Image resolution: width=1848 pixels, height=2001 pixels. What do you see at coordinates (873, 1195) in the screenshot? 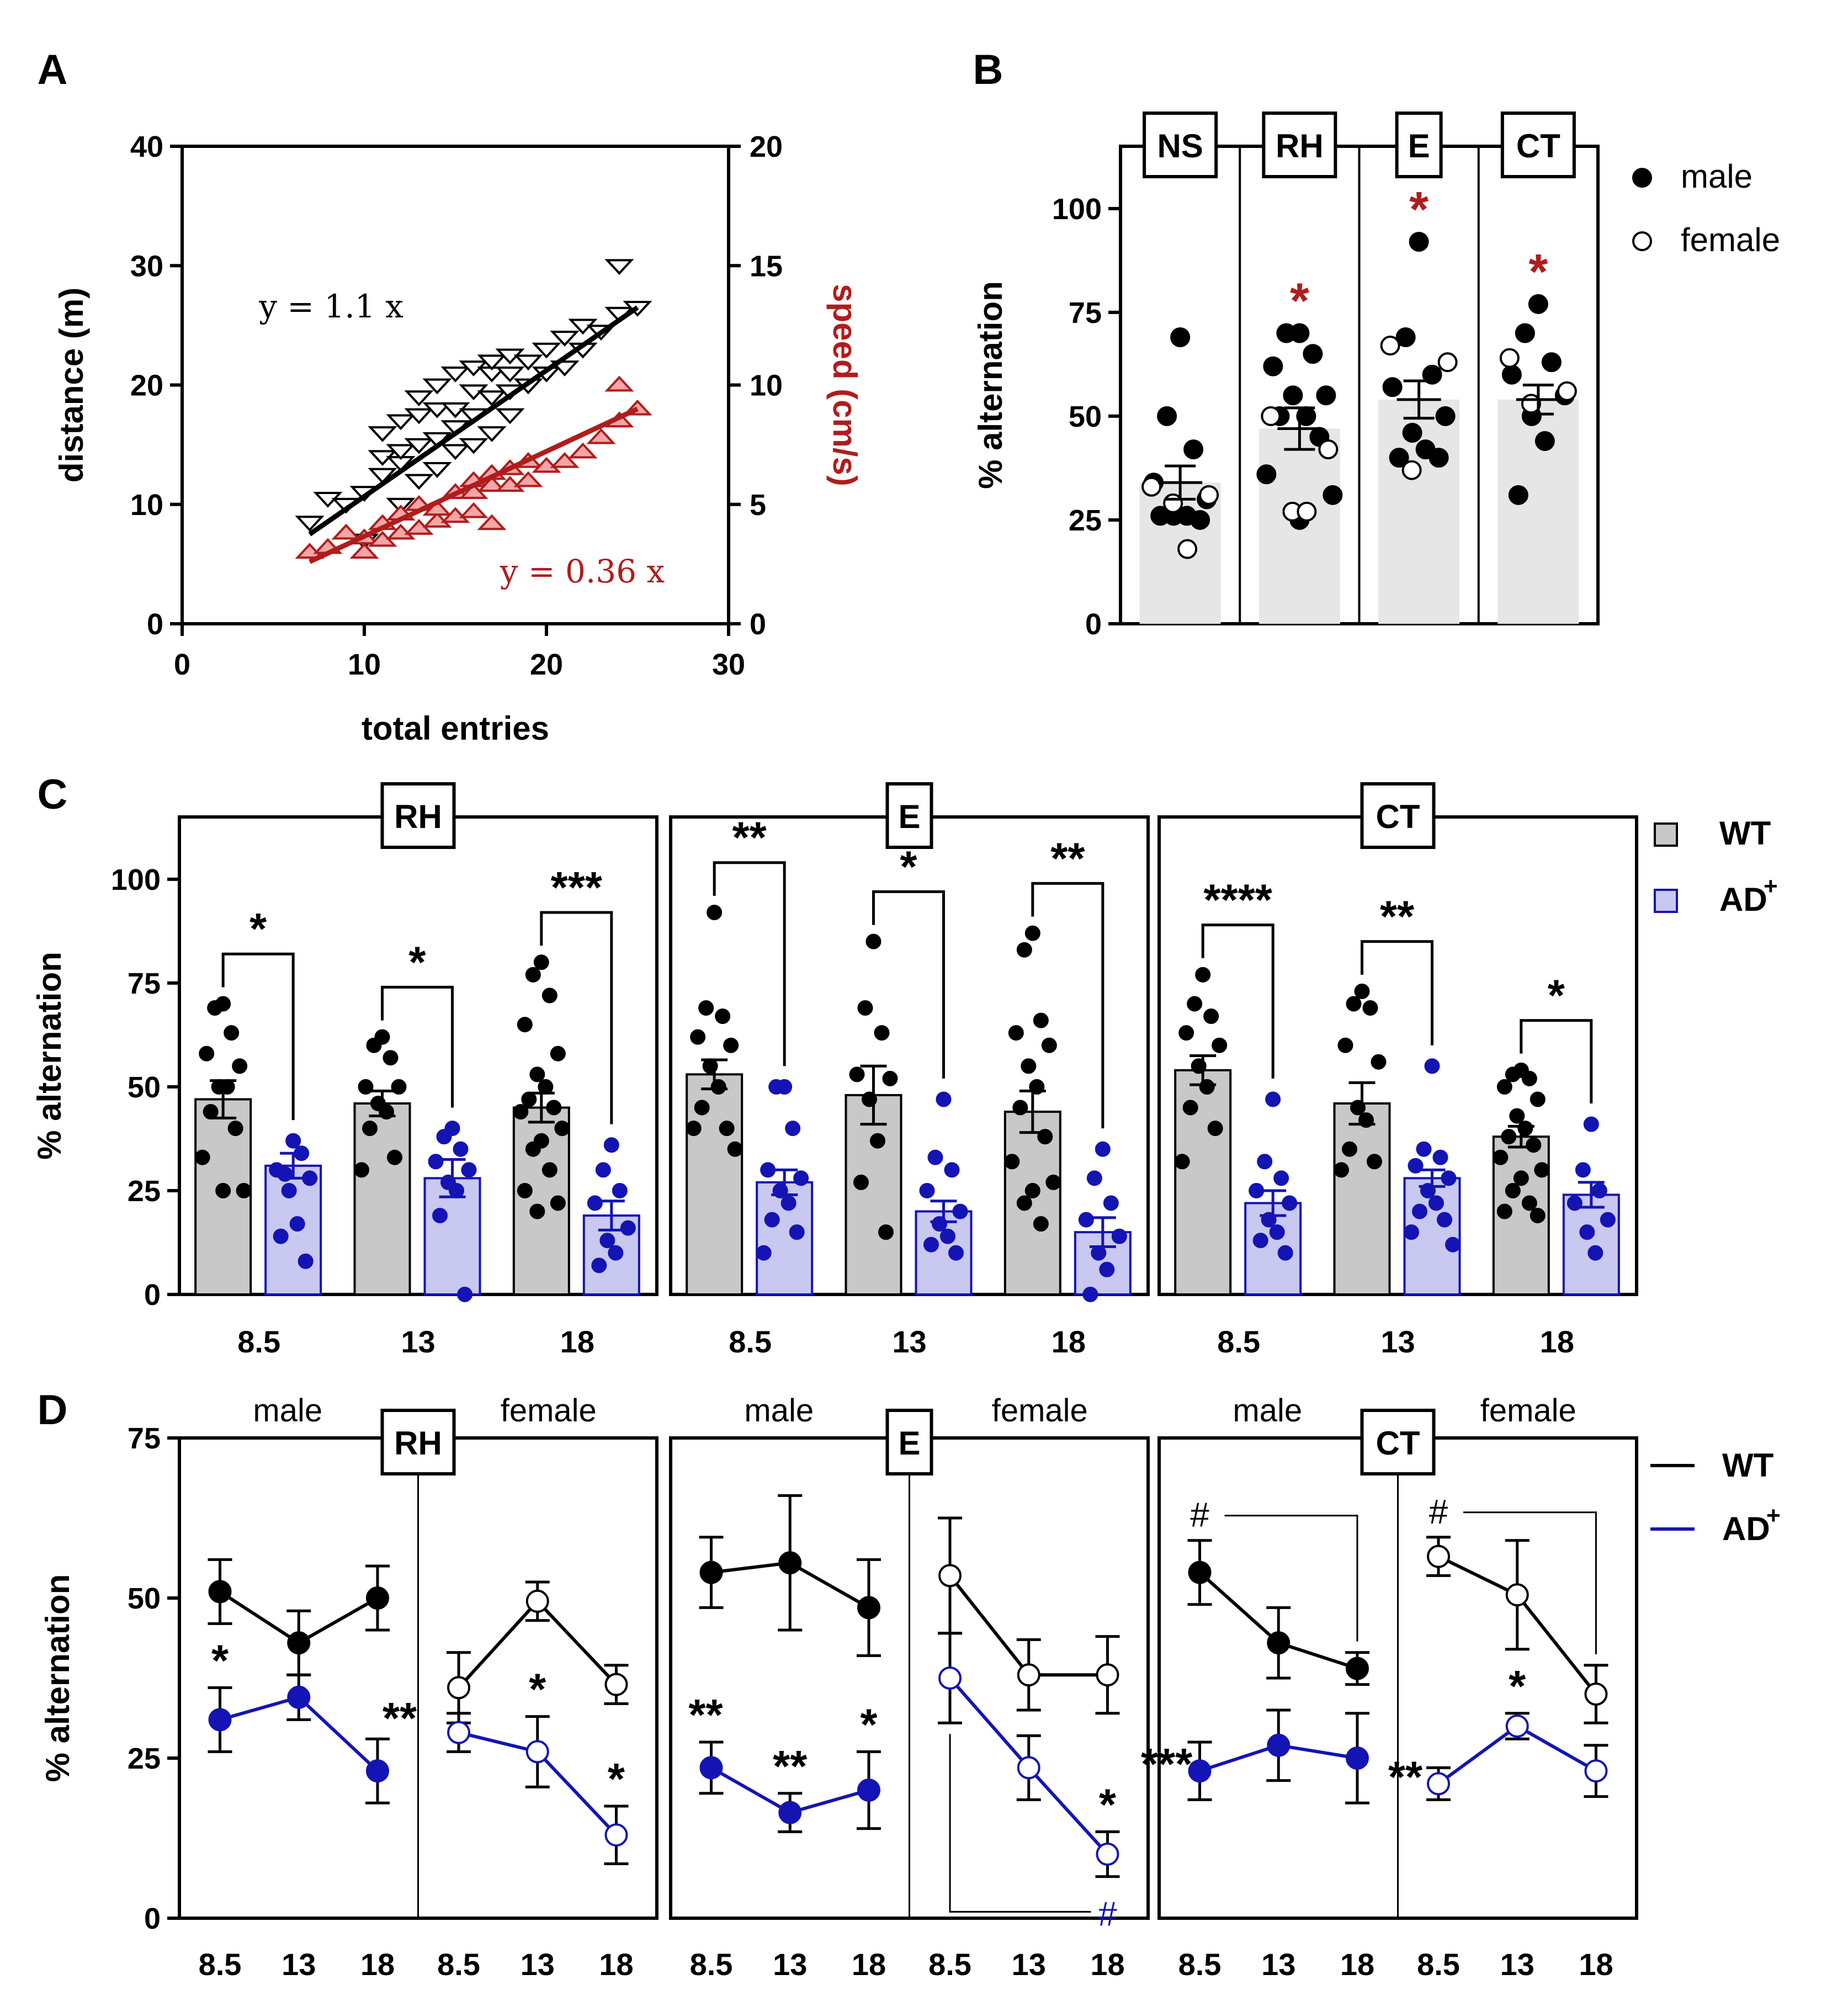
I see `bar-wt` at bounding box center [873, 1195].